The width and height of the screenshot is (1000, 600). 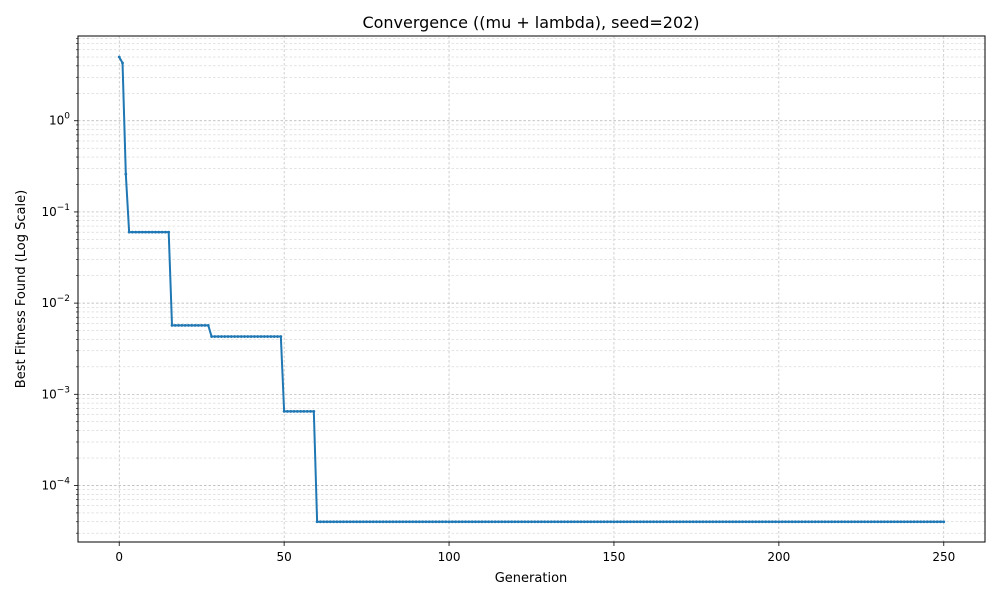 What do you see at coordinates (614, 557) in the screenshot?
I see `x-tick-label: 150` at bounding box center [614, 557].